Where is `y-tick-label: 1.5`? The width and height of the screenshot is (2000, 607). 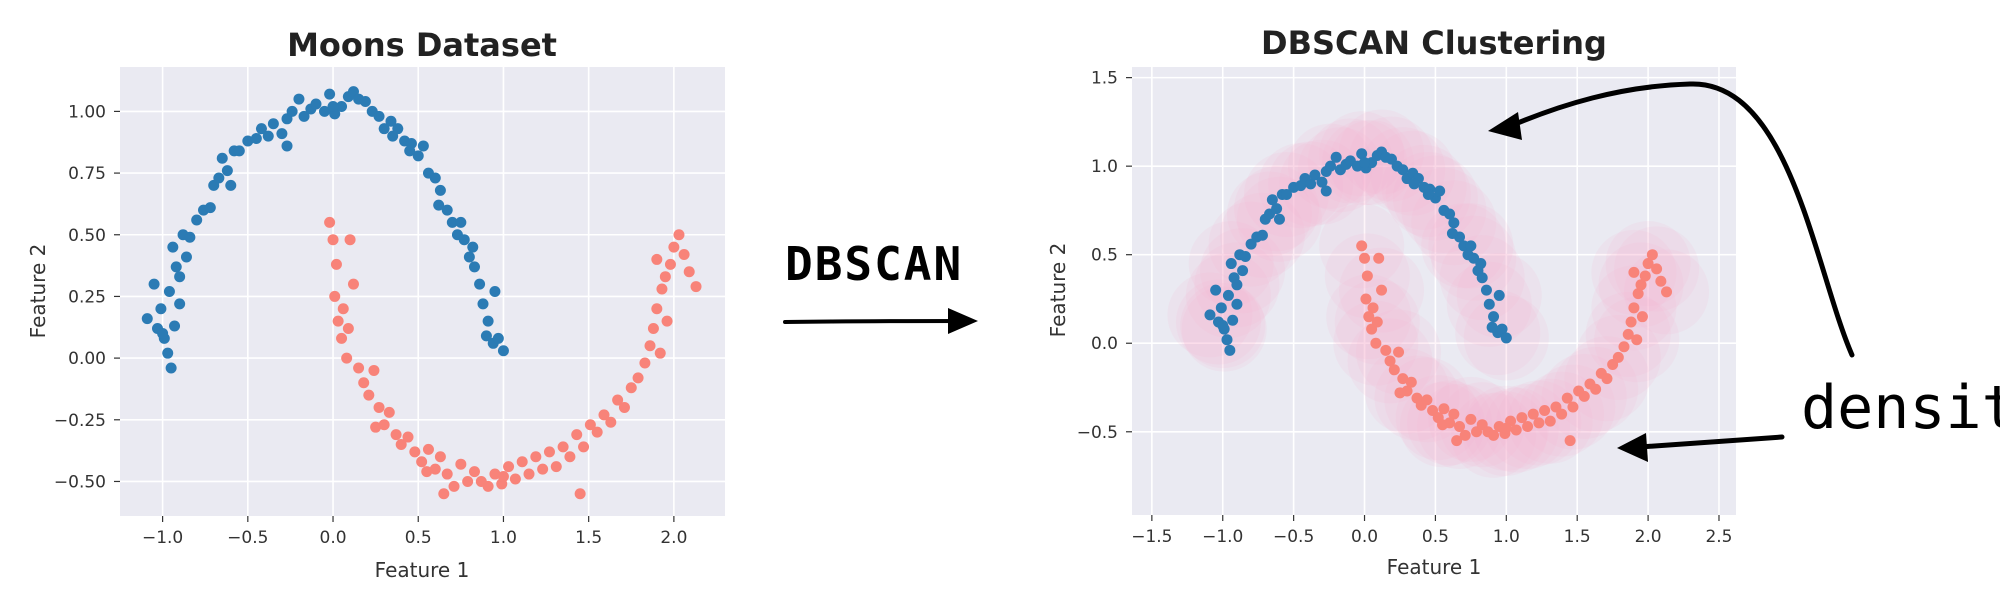
y-tick-label: 1.5 is located at coordinates (1104, 79).